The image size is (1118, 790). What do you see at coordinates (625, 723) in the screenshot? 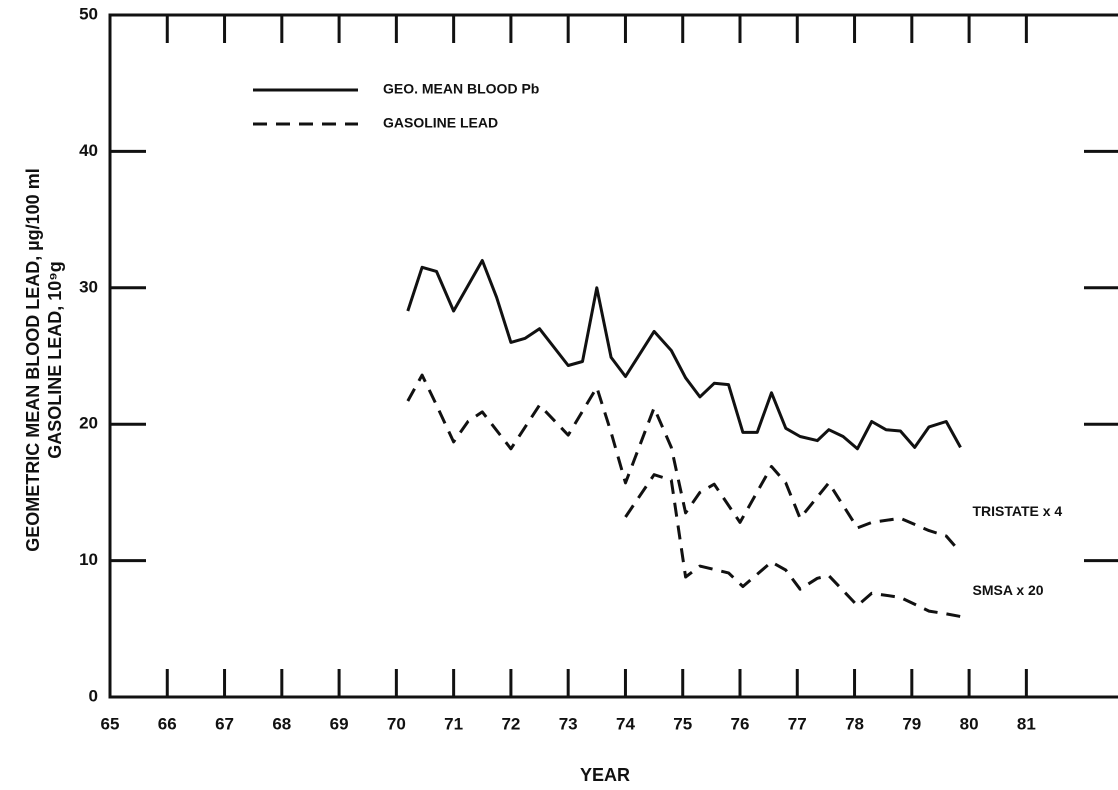
I see `x-tick-label: 74` at bounding box center [625, 723].